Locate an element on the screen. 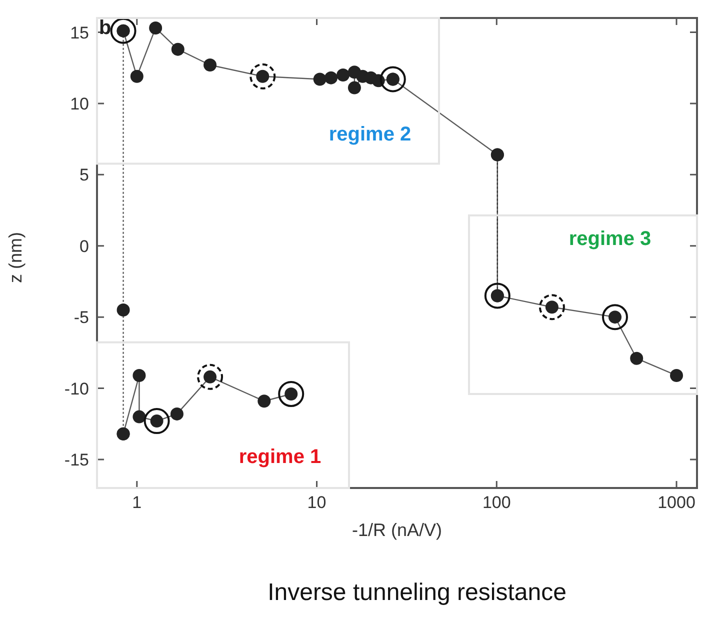 The image size is (715, 617). y-tick-label: -10 is located at coordinates (76, 388).